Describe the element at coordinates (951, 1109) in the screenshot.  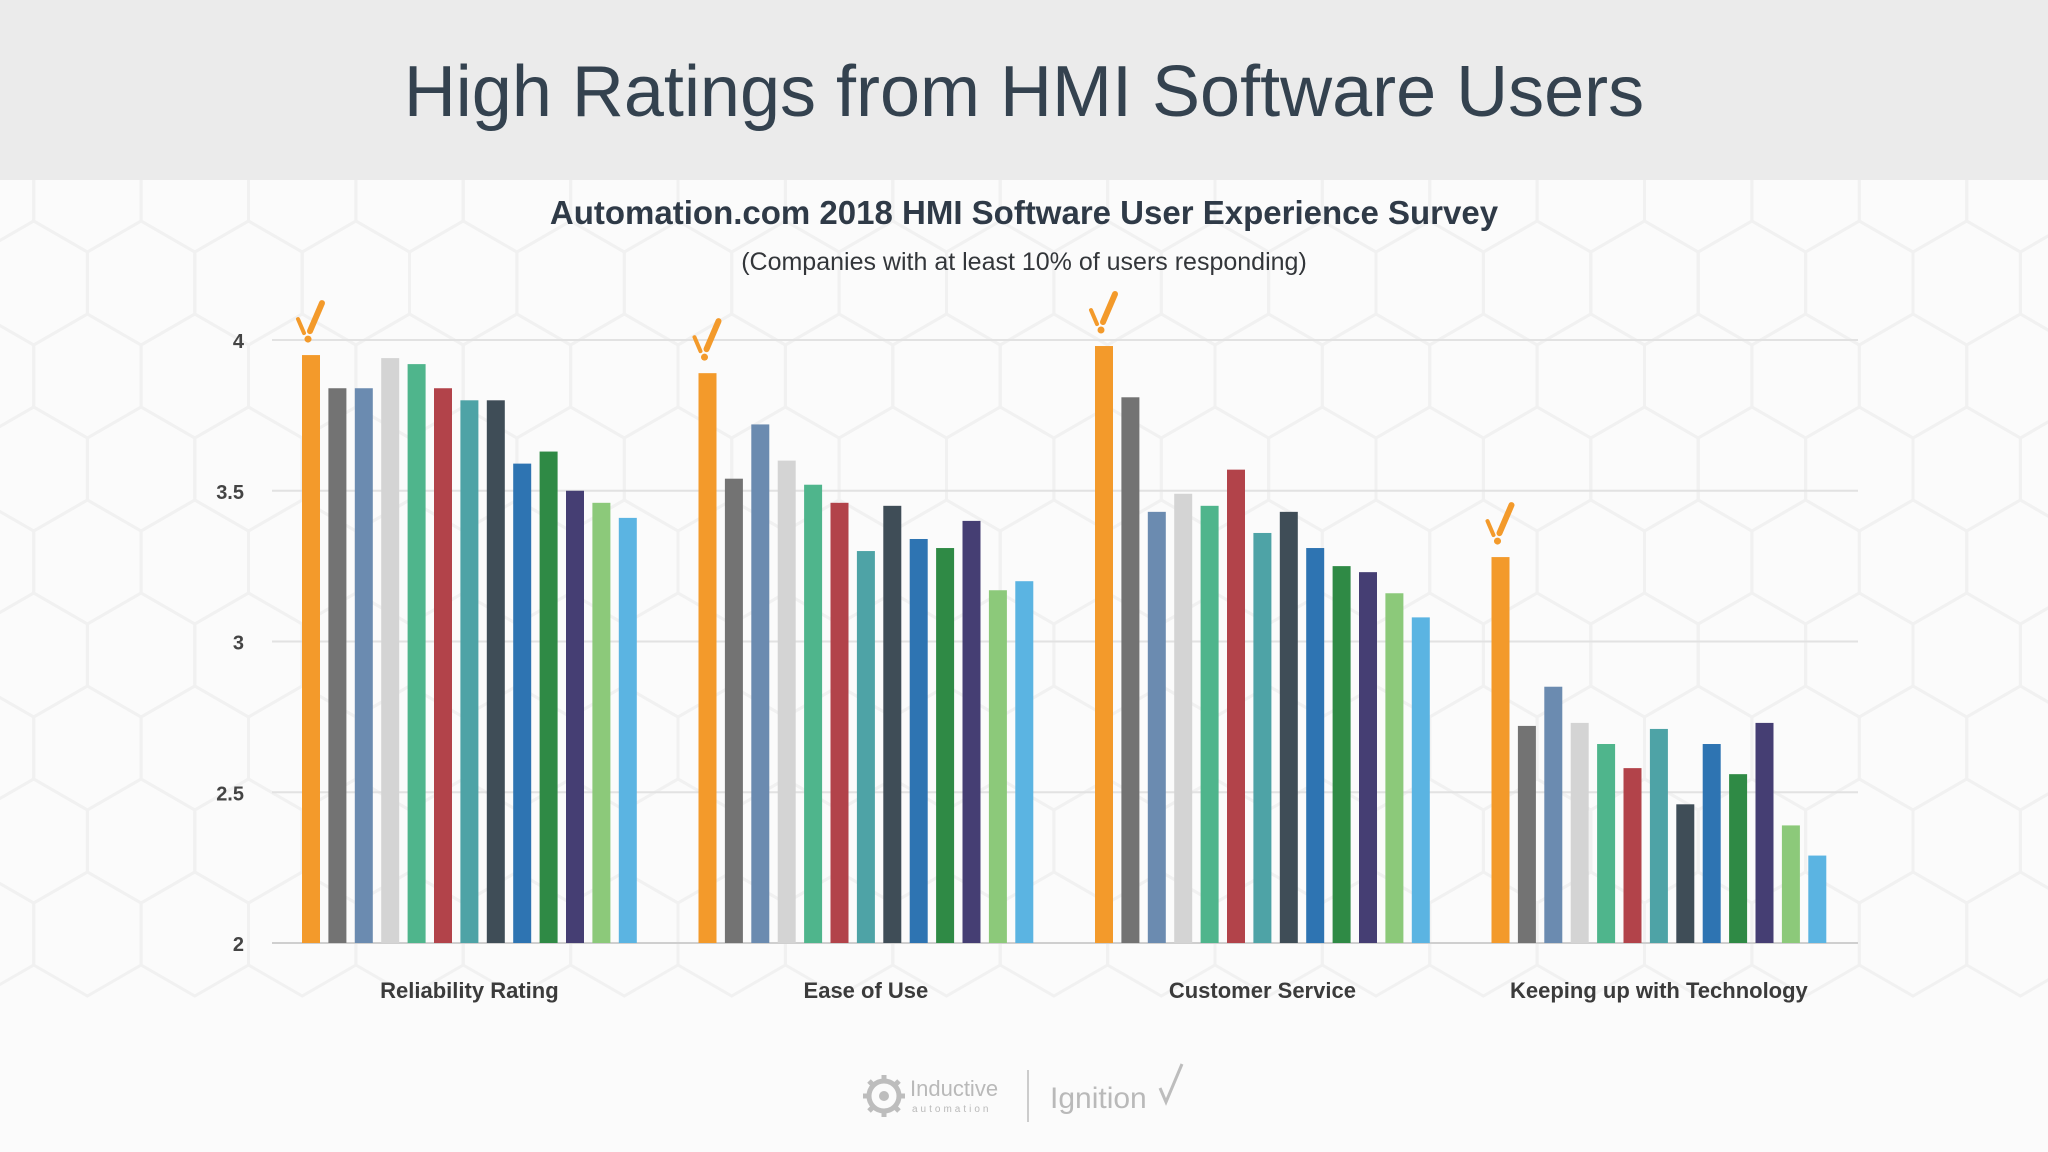
I see `automation-logo-text: automation` at that location.